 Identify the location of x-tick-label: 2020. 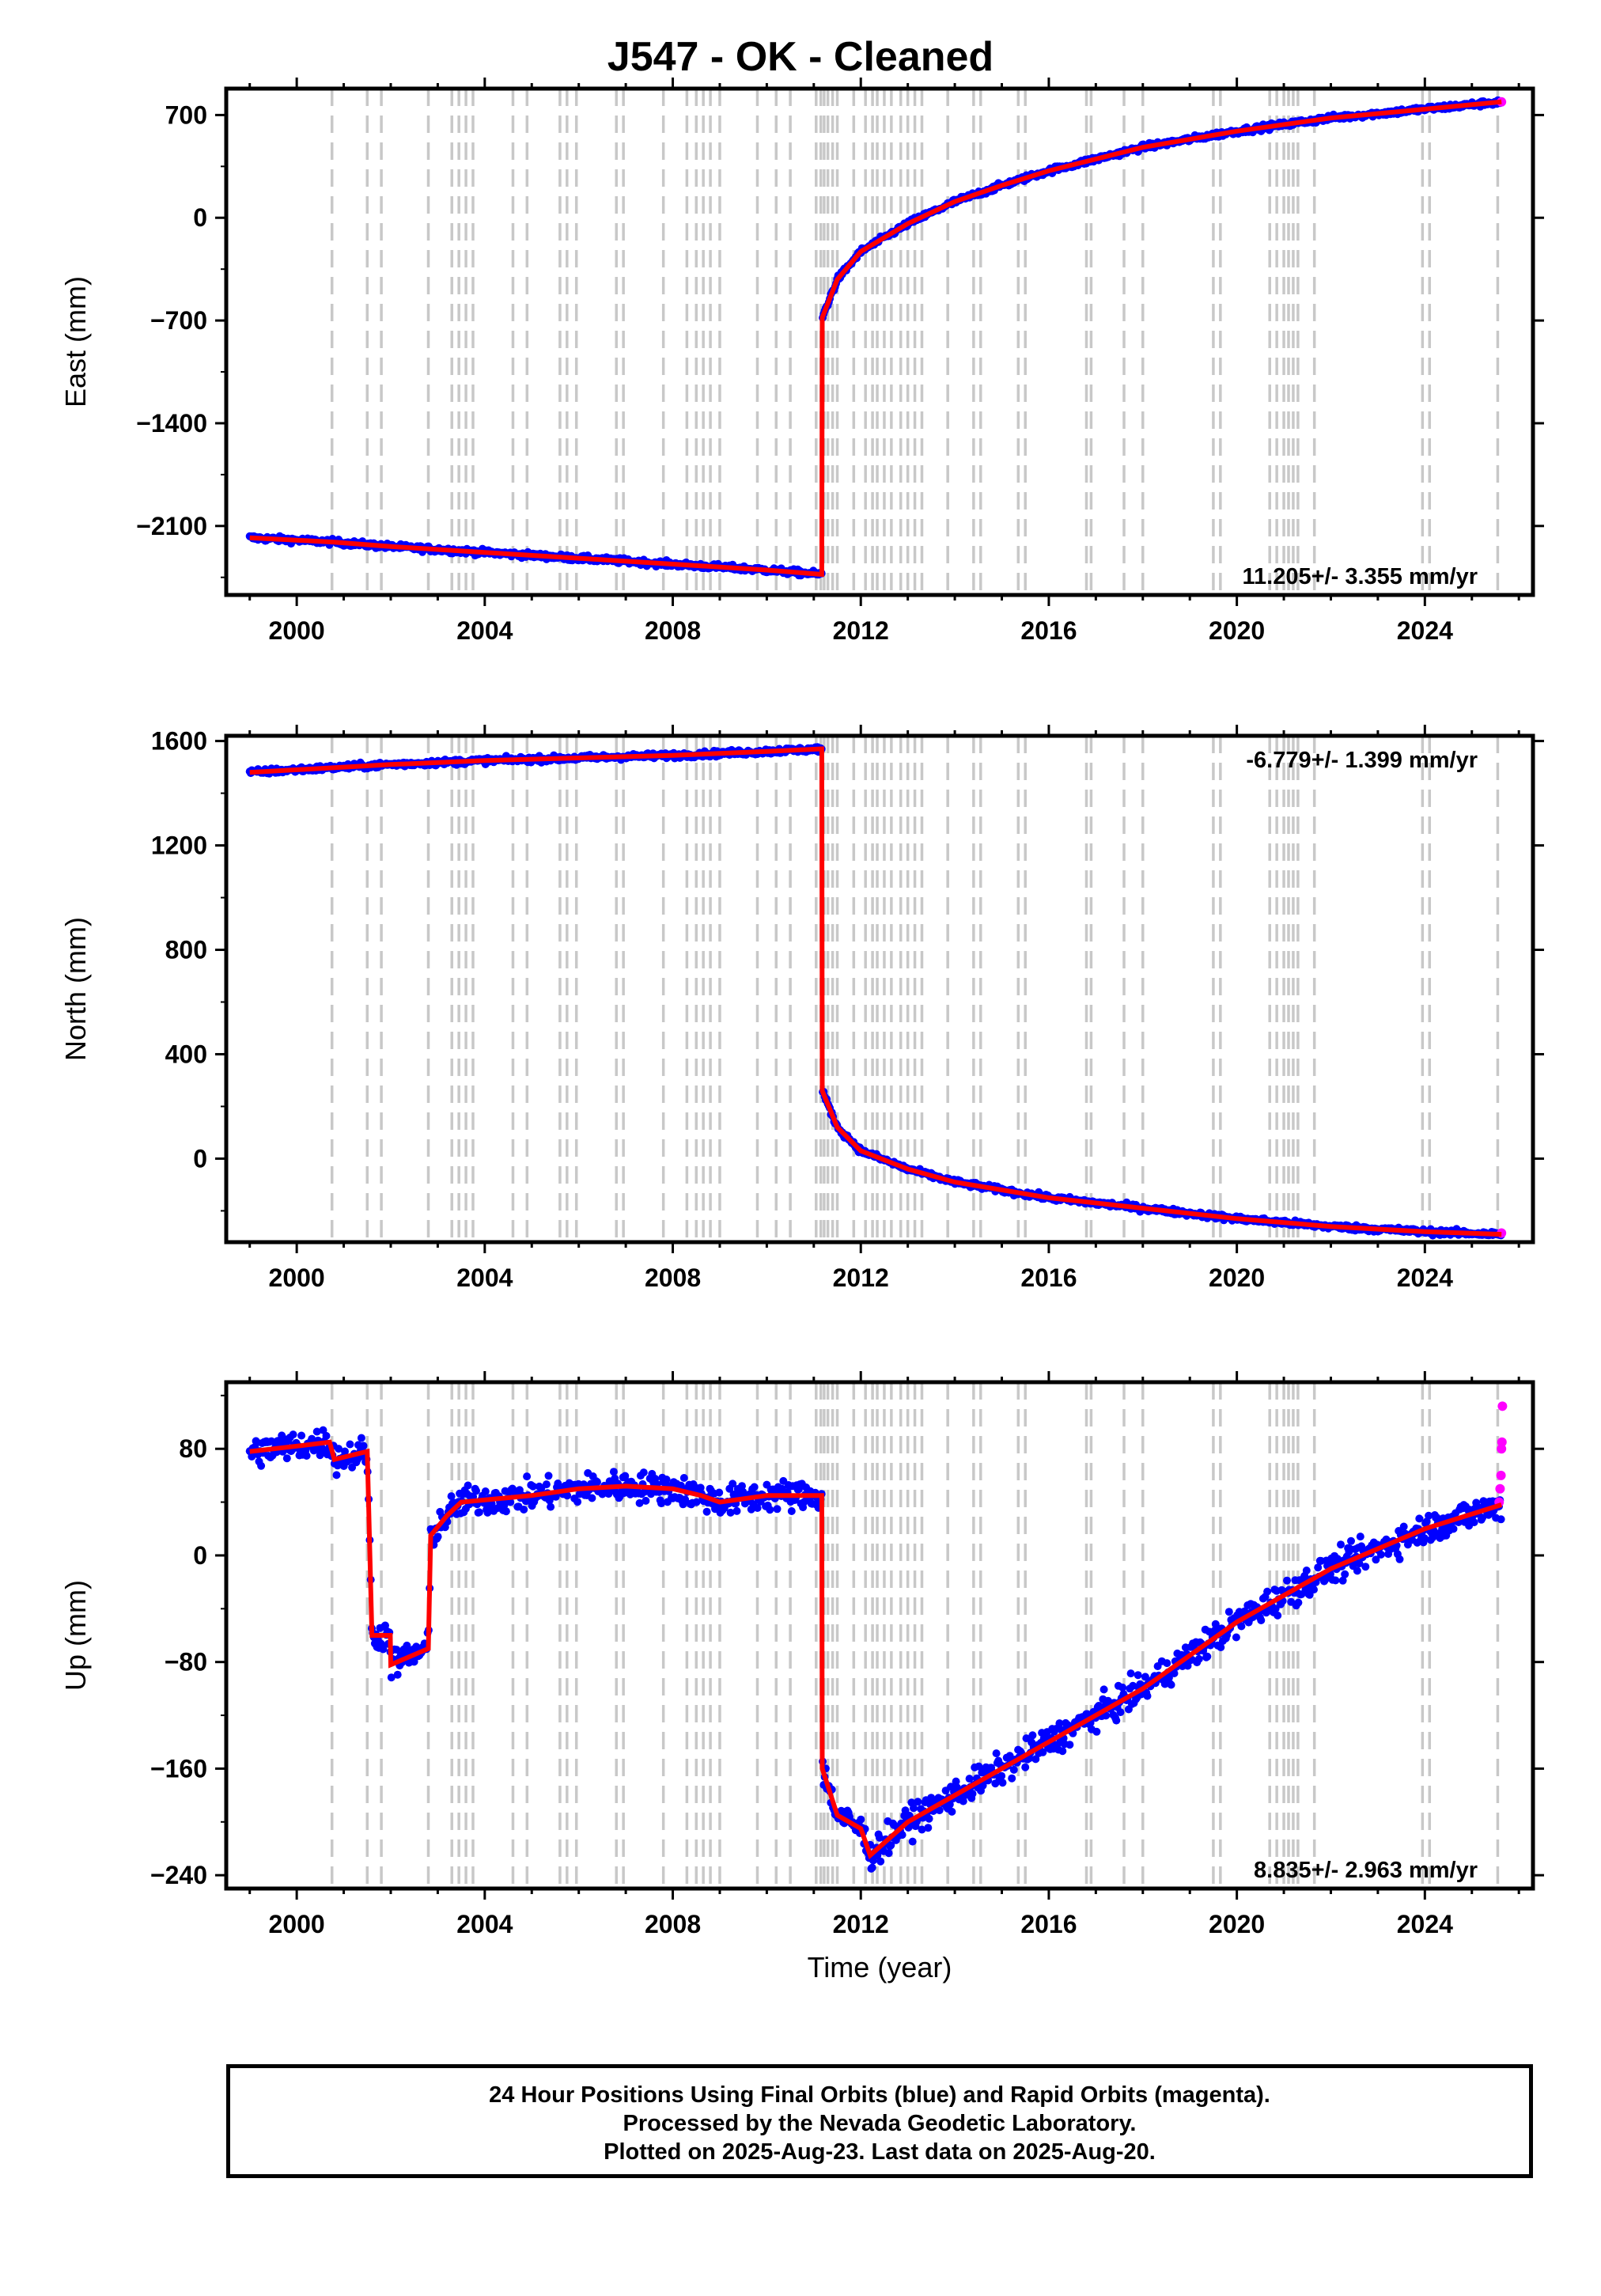
(1237, 631).